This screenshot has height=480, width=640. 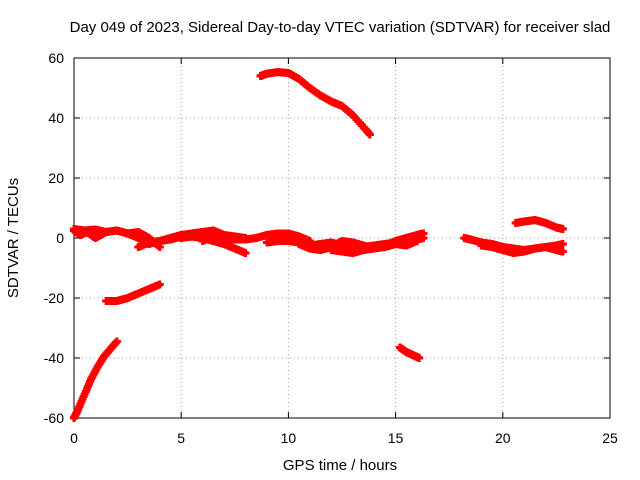 What do you see at coordinates (539, 224) in the screenshot?
I see `series-seg-p` at bounding box center [539, 224].